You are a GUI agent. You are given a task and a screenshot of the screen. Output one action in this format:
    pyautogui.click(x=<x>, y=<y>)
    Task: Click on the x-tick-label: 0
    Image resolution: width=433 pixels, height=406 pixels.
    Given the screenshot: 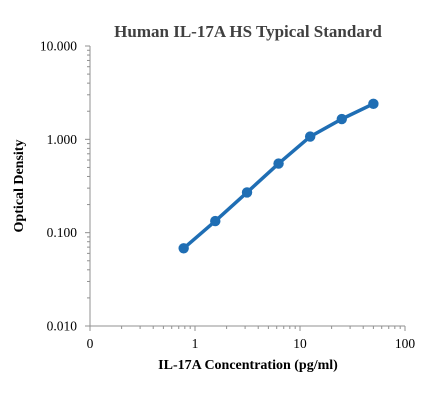 What is the action you would take?
    pyautogui.click(x=90, y=343)
    